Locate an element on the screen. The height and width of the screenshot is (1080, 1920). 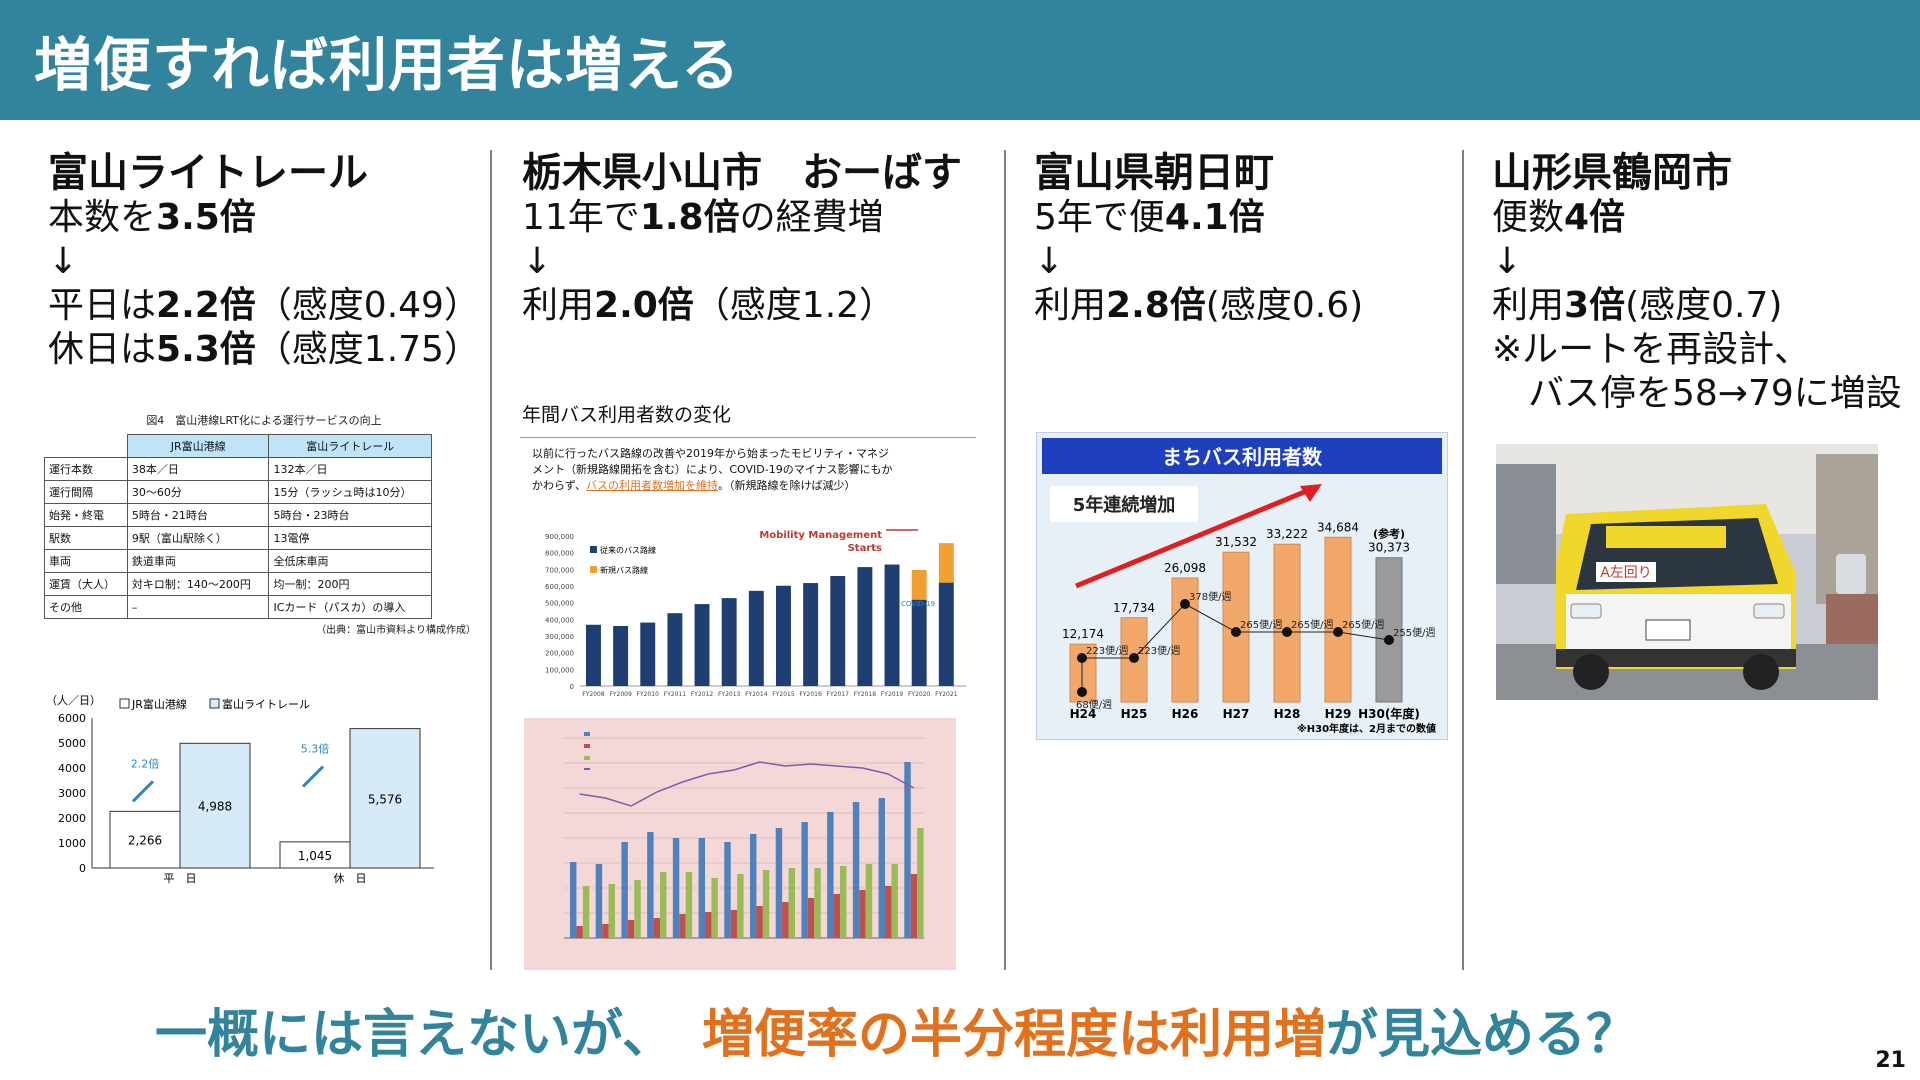
frequency-label: 265便/週 is located at coordinates (1261, 624).